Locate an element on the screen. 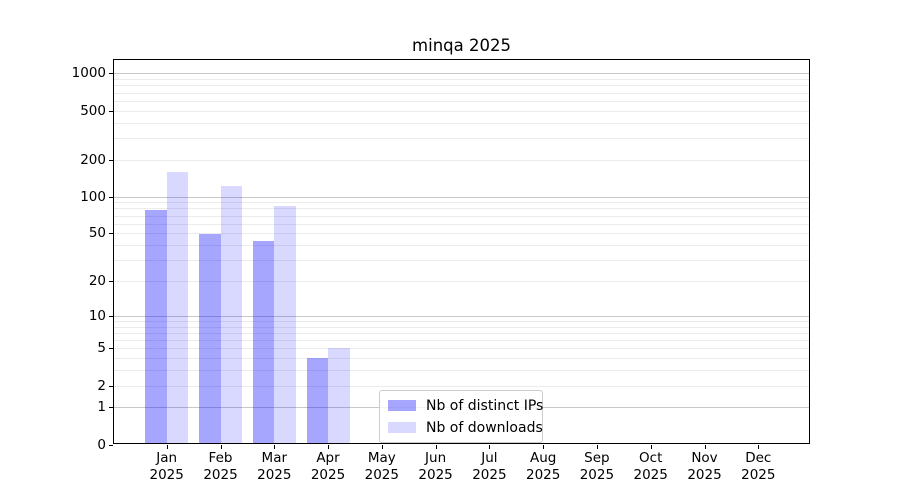  y-tick-label: 5 is located at coordinates (101, 348).